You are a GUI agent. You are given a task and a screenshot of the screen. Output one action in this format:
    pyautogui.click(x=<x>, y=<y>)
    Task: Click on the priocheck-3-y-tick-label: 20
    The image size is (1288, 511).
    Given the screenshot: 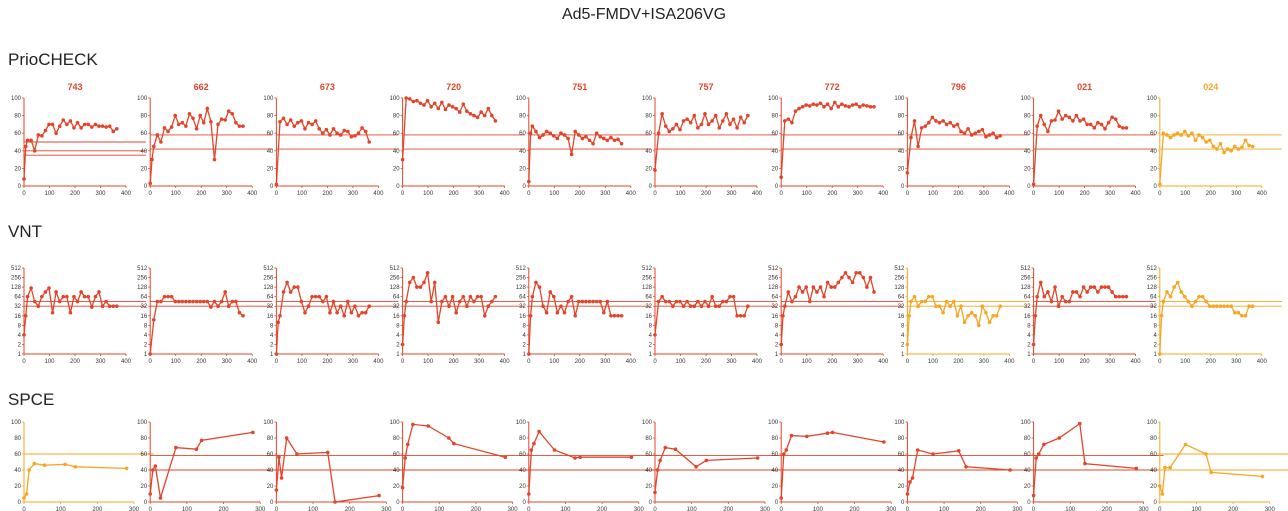 What is the action you would take?
    pyautogui.click(x=396, y=169)
    